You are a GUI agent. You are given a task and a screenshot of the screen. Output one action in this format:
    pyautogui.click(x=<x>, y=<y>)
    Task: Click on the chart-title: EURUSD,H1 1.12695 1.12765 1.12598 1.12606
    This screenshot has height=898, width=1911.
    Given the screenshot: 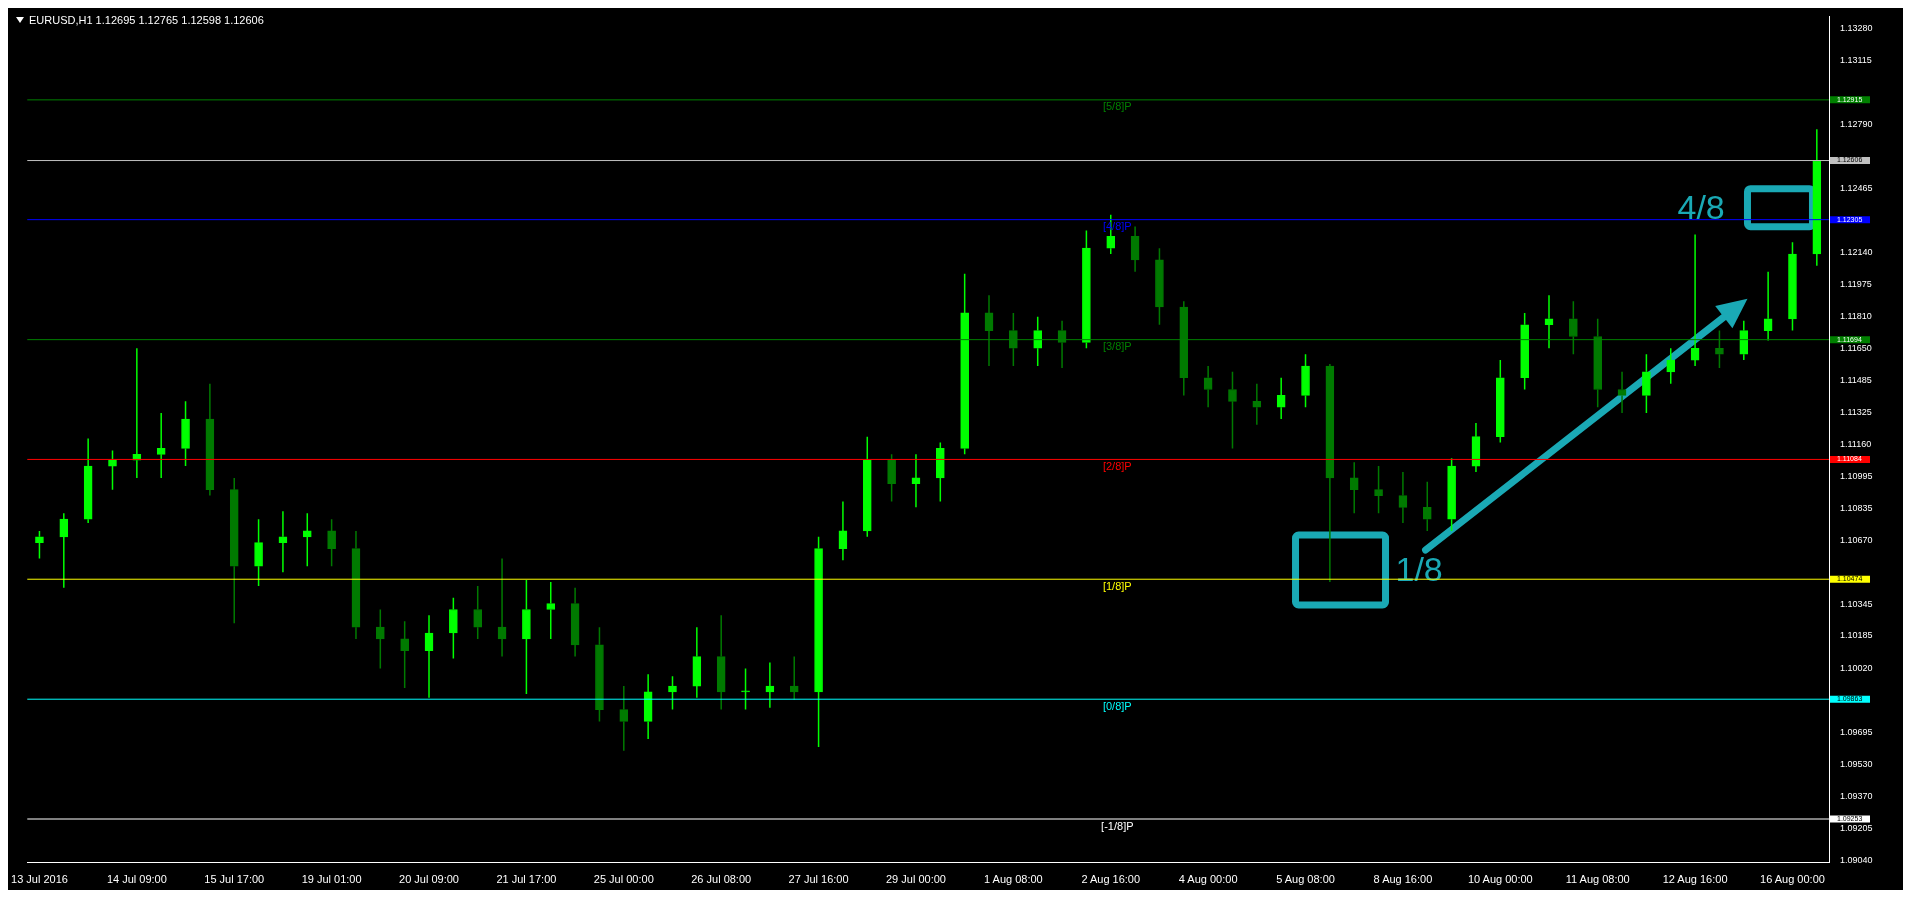 What is the action you would take?
    pyautogui.click(x=146, y=20)
    